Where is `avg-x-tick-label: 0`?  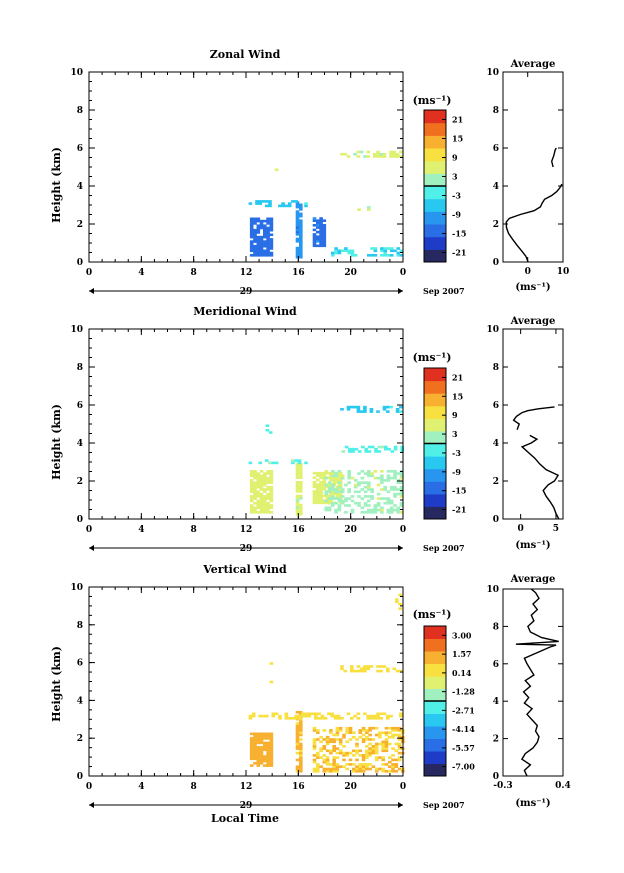 avg-x-tick-label: 0 is located at coordinates (521, 529).